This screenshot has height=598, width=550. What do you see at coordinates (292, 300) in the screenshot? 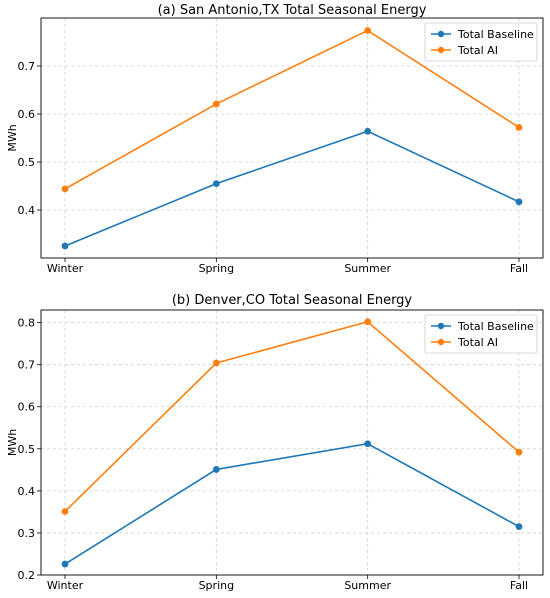
I see `chart-title: (b) Denver,CO Total Seasonal Energy` at bounding box center [292, 300].